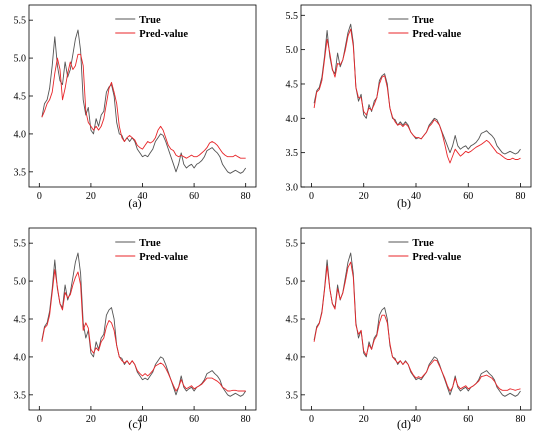  What do you see at coordinates (292, 188) in the screenshot?
I see `y-tick-label: 3.0` at bounding box center [292, 188].